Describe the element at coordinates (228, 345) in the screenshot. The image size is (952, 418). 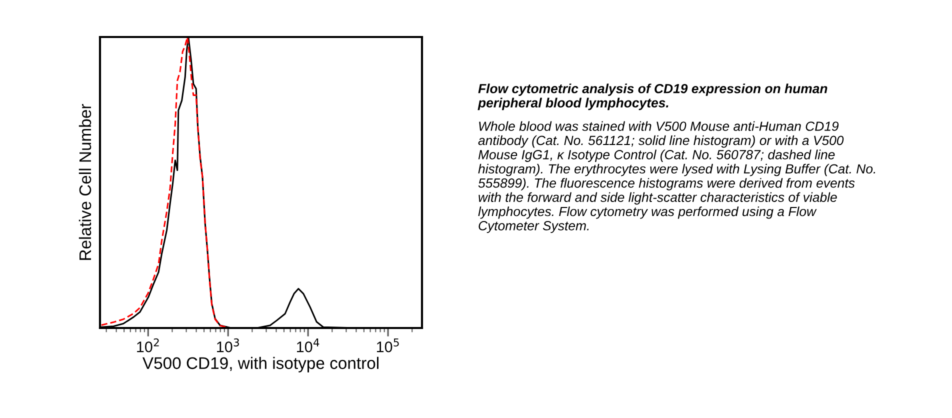
I see `x-tick-label: 10$^{3}$` at that location.